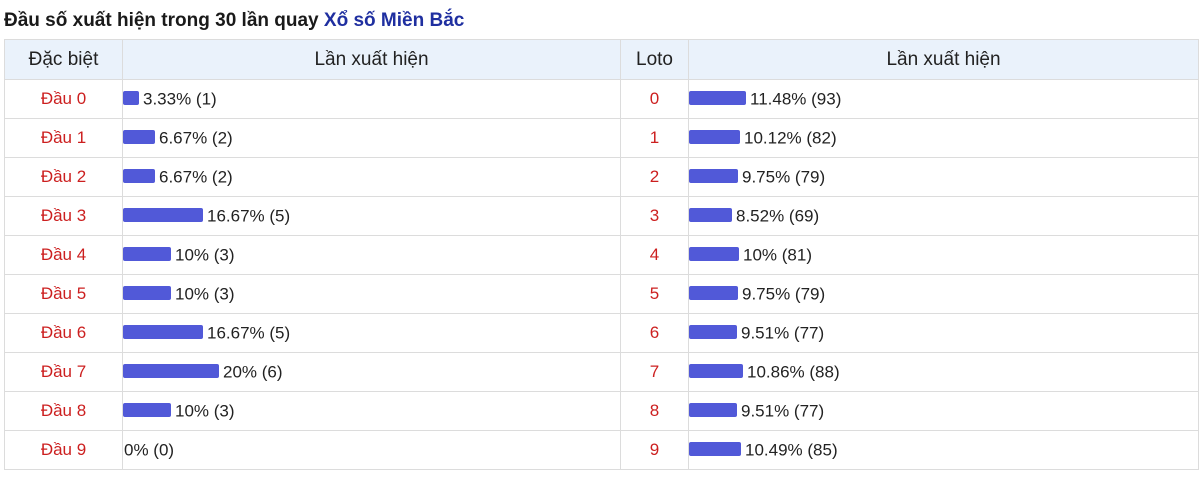 The image size is (1200, 487). I want to click on special-head-label: Đầu 9, so click(63, 450).